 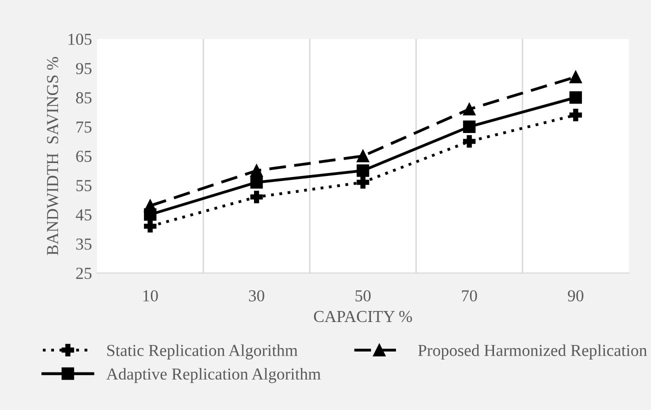 I want to click on legend-label: Adaptive Replication Algorithm, so click(x=213, y=376).